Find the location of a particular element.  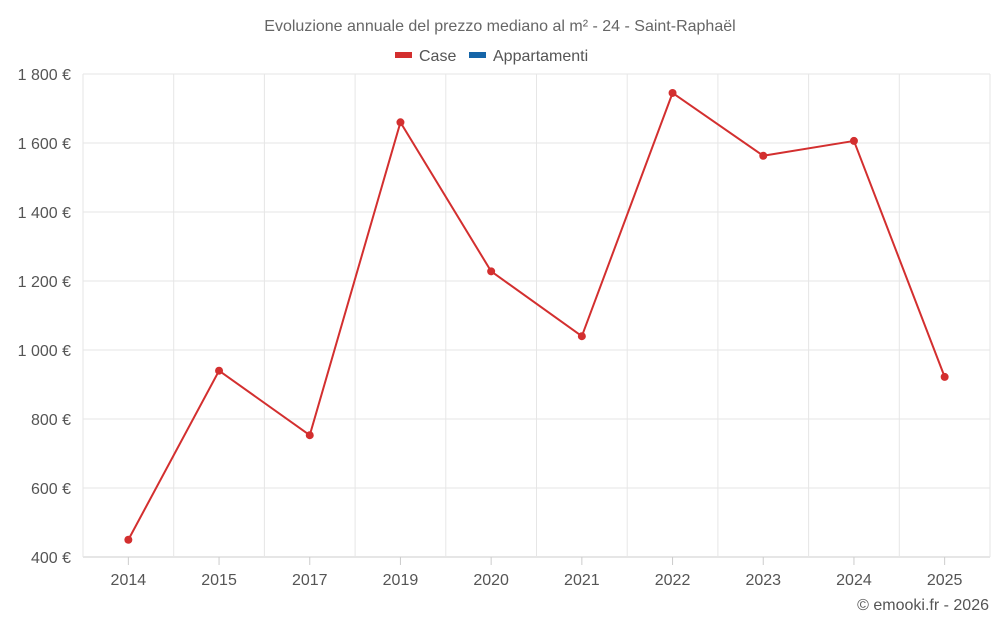

legend-label-case: Case is located at coordinates (437, 56).